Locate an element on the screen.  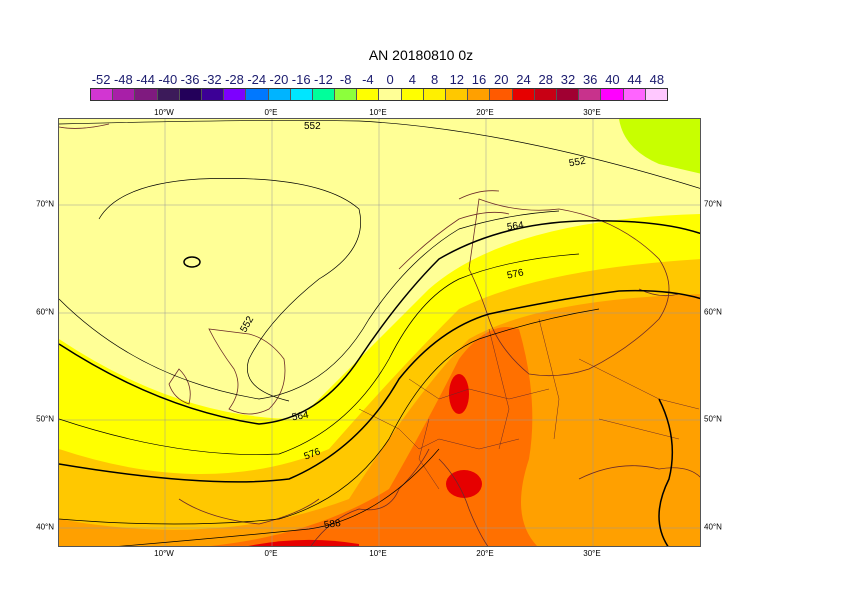
colorbar-tick-label: 4 is located at coordinates (412, 79).